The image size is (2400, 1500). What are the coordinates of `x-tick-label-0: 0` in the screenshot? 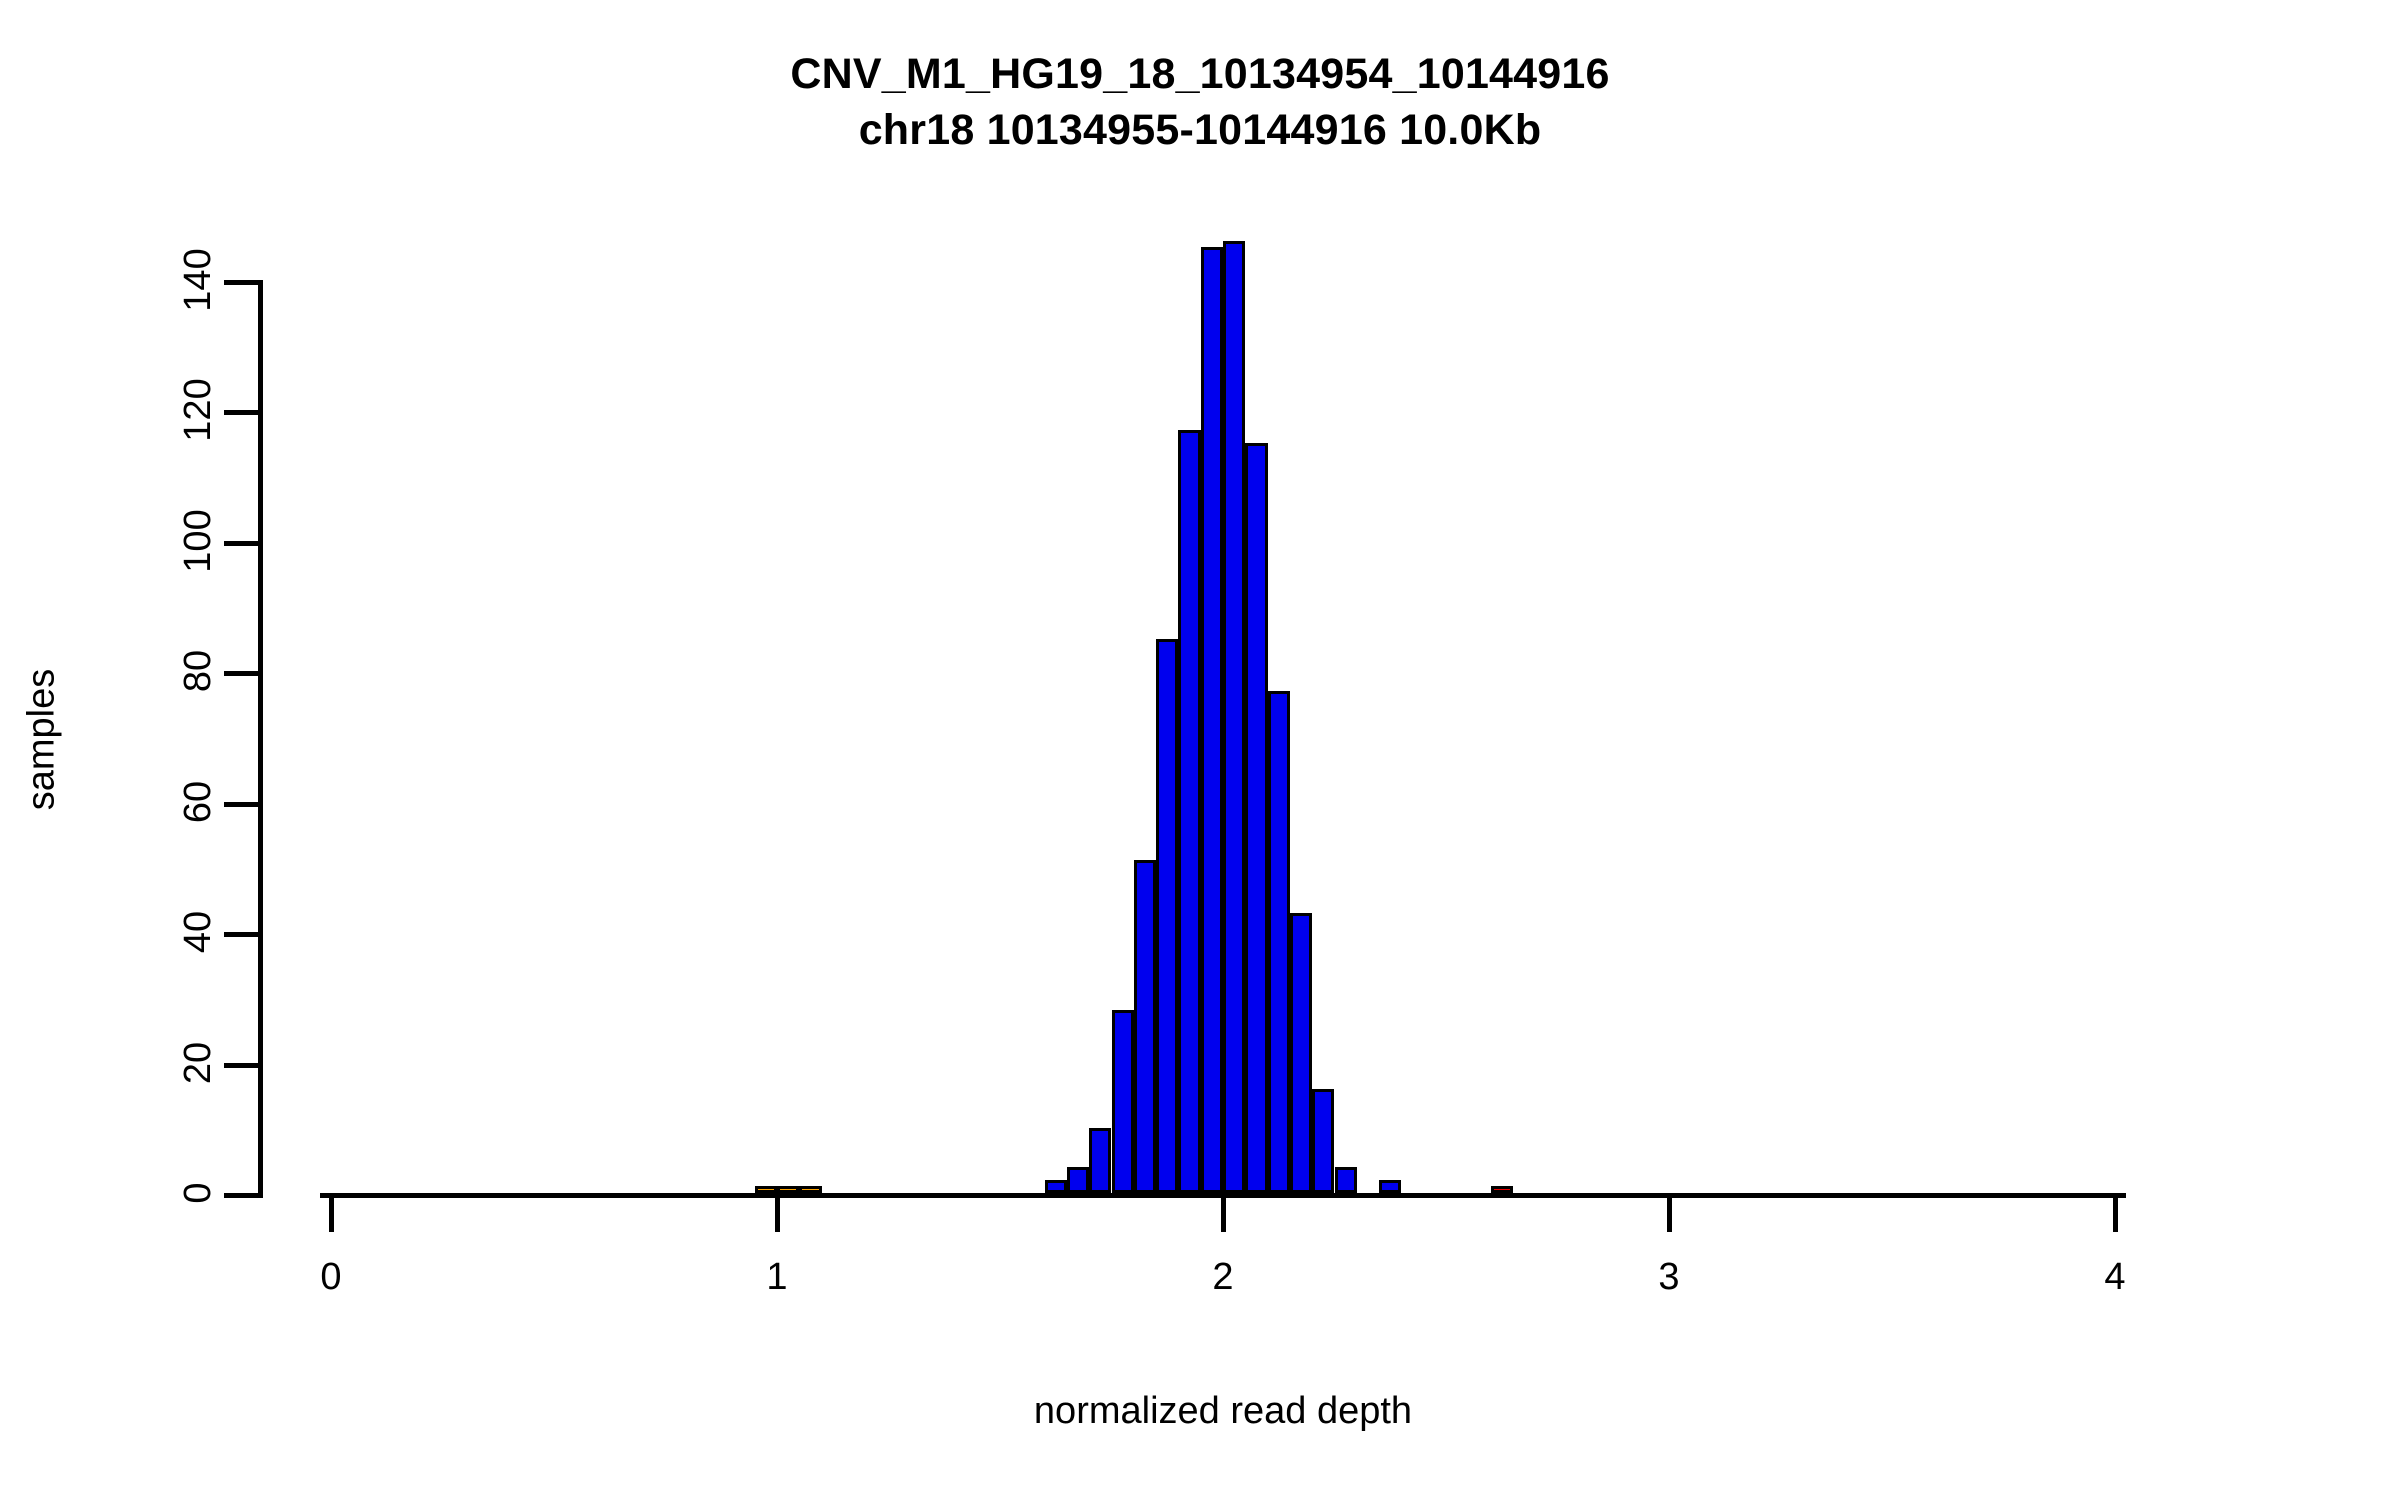 It's located at (331, 1277).